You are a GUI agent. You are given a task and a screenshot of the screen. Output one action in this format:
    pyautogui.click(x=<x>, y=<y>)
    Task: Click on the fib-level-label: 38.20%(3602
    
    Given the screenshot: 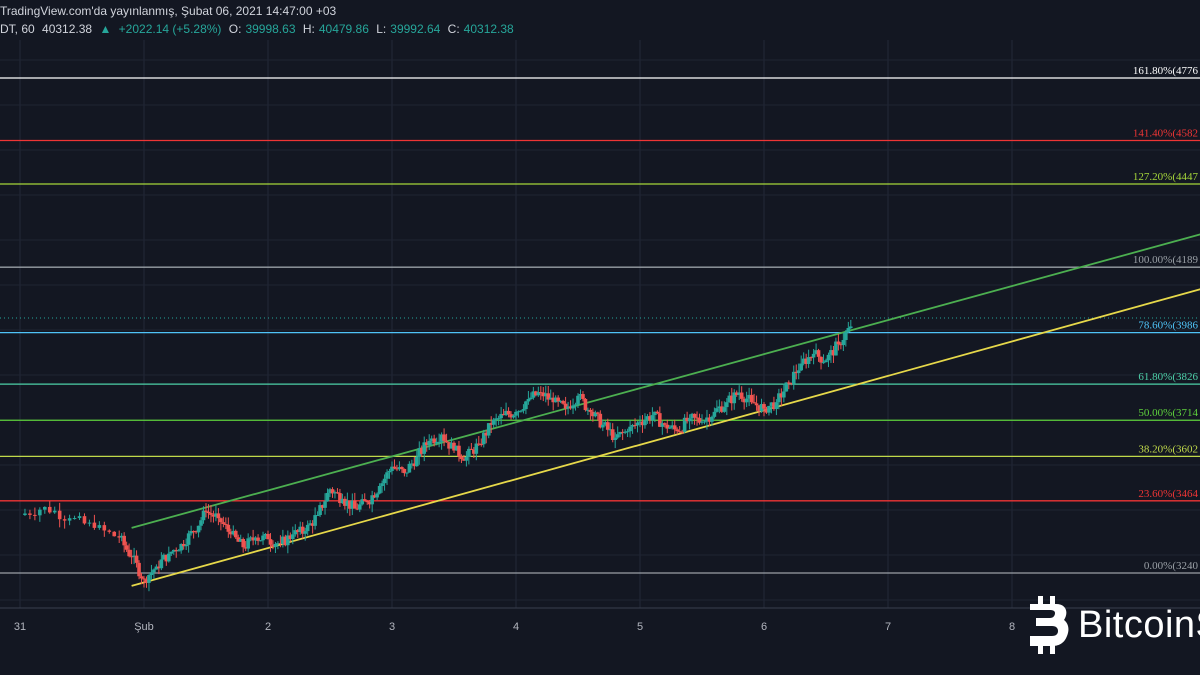 What is the action you would take?
    pyautogui.click(x=1168, y=449)
    